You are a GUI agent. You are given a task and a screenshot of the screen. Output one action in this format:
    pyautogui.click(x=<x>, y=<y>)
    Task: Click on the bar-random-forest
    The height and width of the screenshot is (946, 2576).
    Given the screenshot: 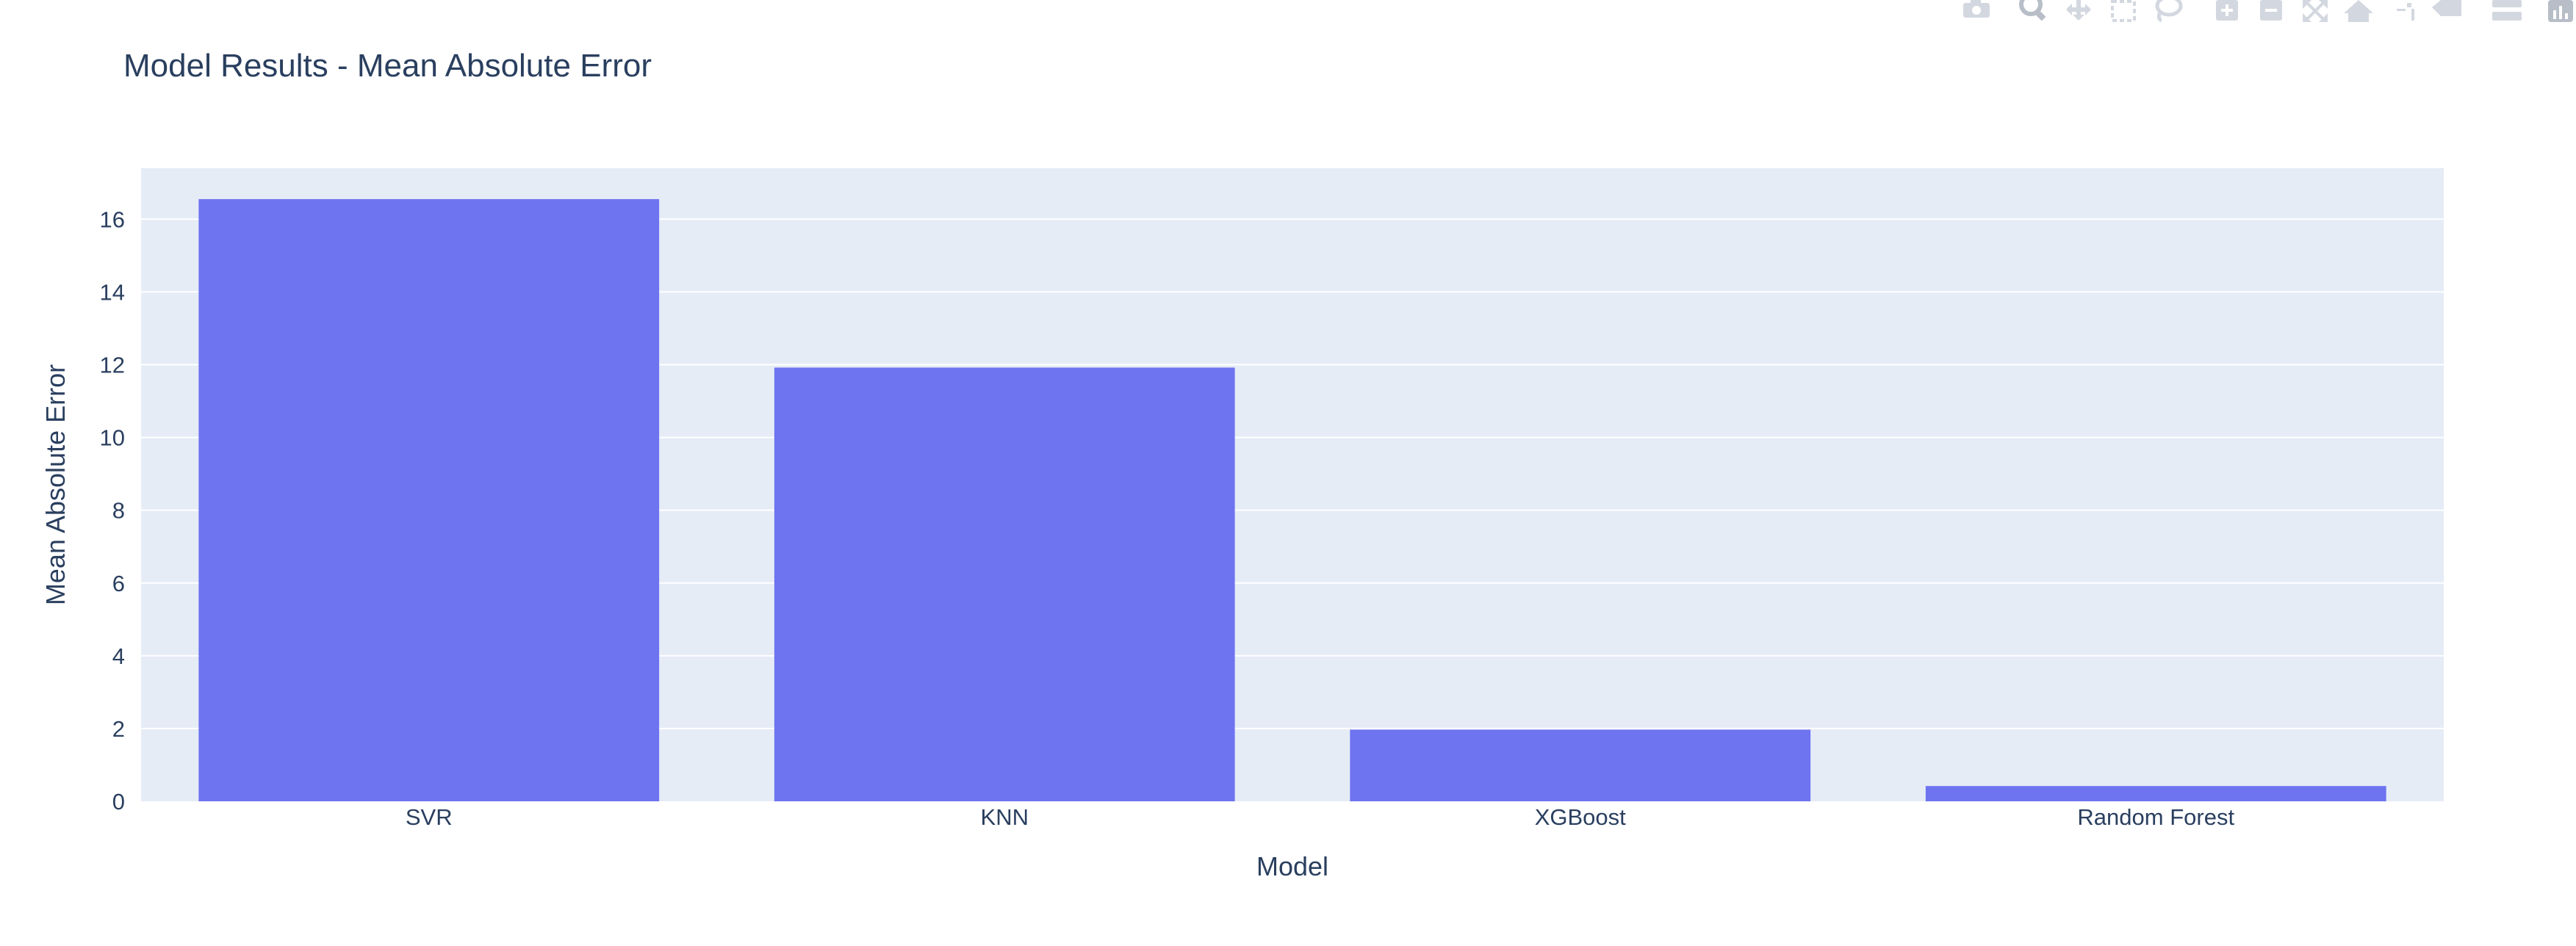 What is the action you would take?
    pyautogui.click(x=2155, y=793)
    